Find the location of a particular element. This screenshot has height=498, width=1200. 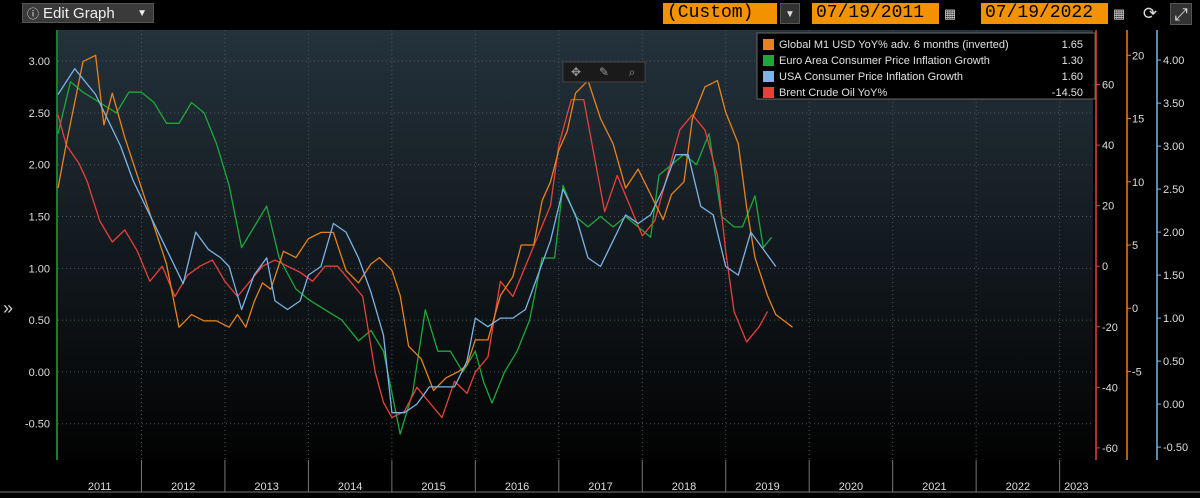

chevron-down-icon: ▼ is located at coordinates (142, 13).